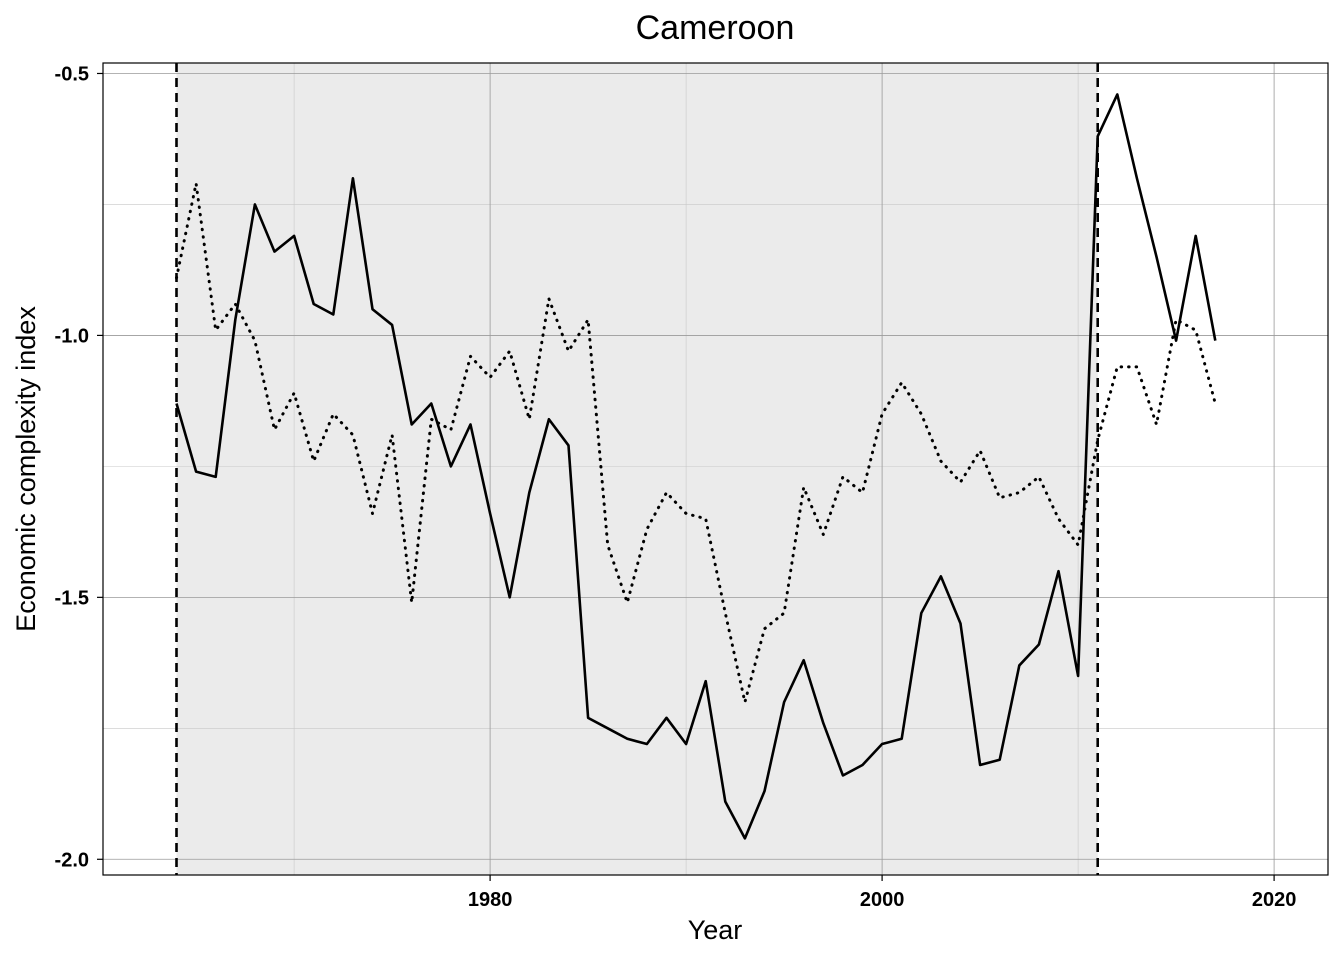 The width and height of the screenshot is (1344, 960). What do you see at coordinates (72, 860) in the screenshot?
I see `y-tick-label: -2.0` at bounding box center [72, 860].